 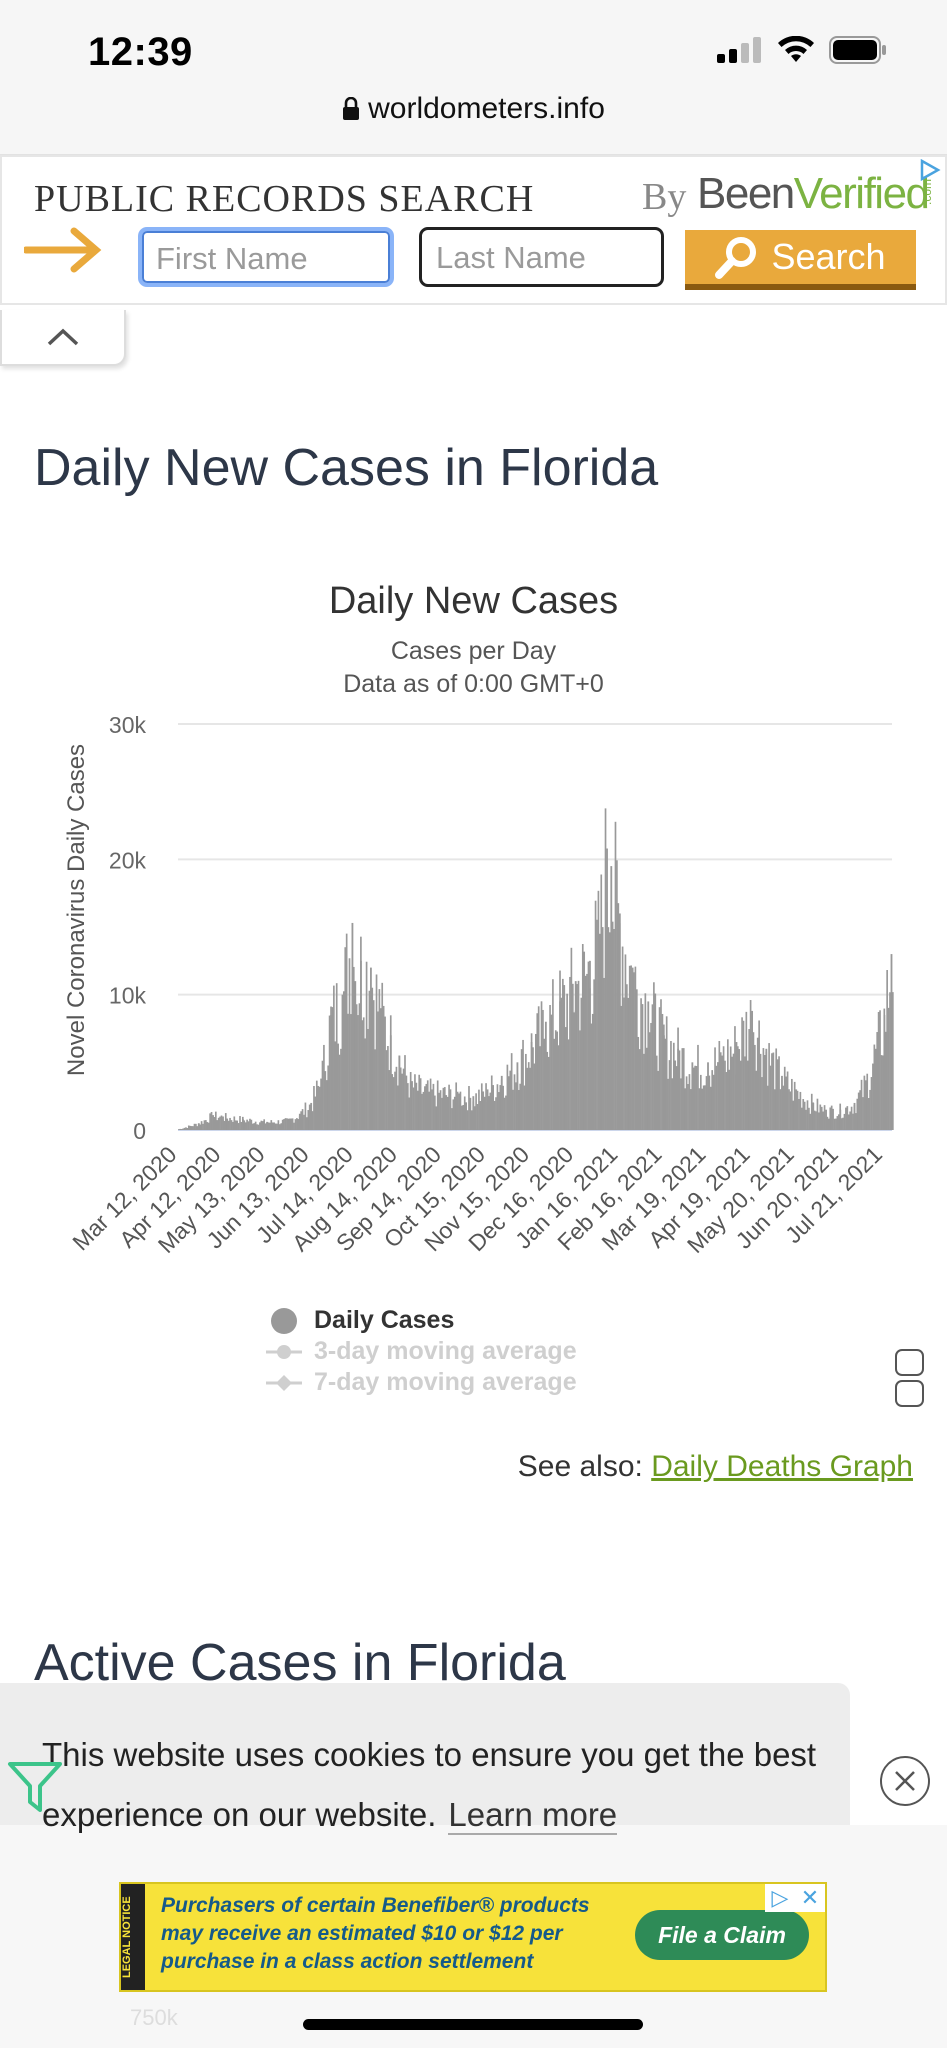 What do you see at coordinates (473, 2024) in the screenshot?
I see `home-indicator` at bounding box center [473, 2024].